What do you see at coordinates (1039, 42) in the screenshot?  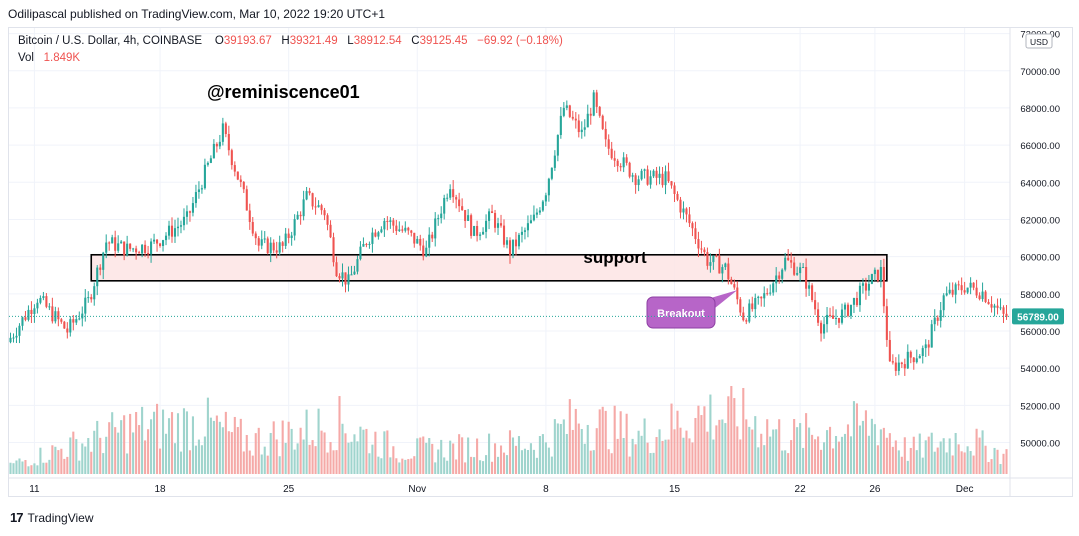 I see `currency-label: USD` at bounding box center [1039, 42].